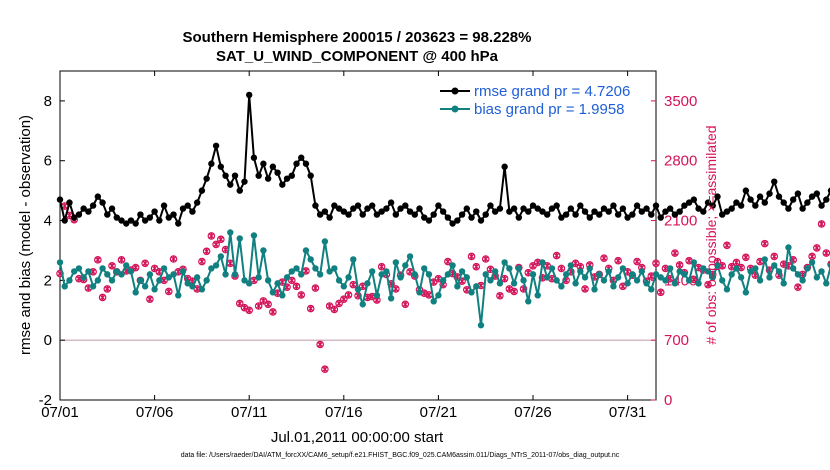  What do you see at coordinates (45, 400) in the screenshot?
I see `y-tick-label: -2` at bounding box center [45, 400].